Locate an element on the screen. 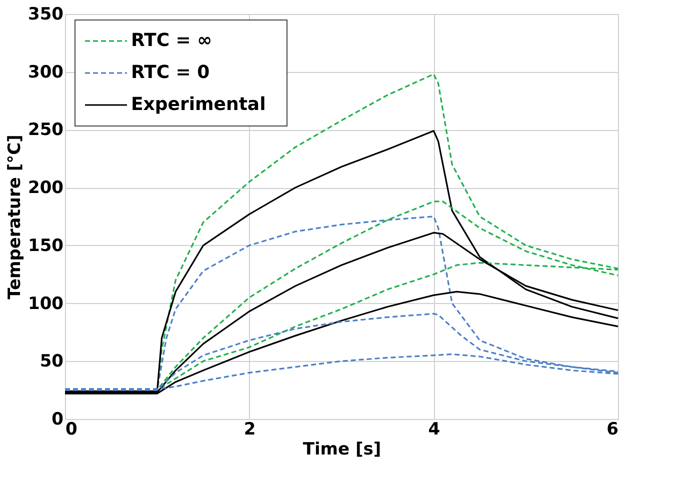  legend-label: Experimental is located at coordinates (198, 104).